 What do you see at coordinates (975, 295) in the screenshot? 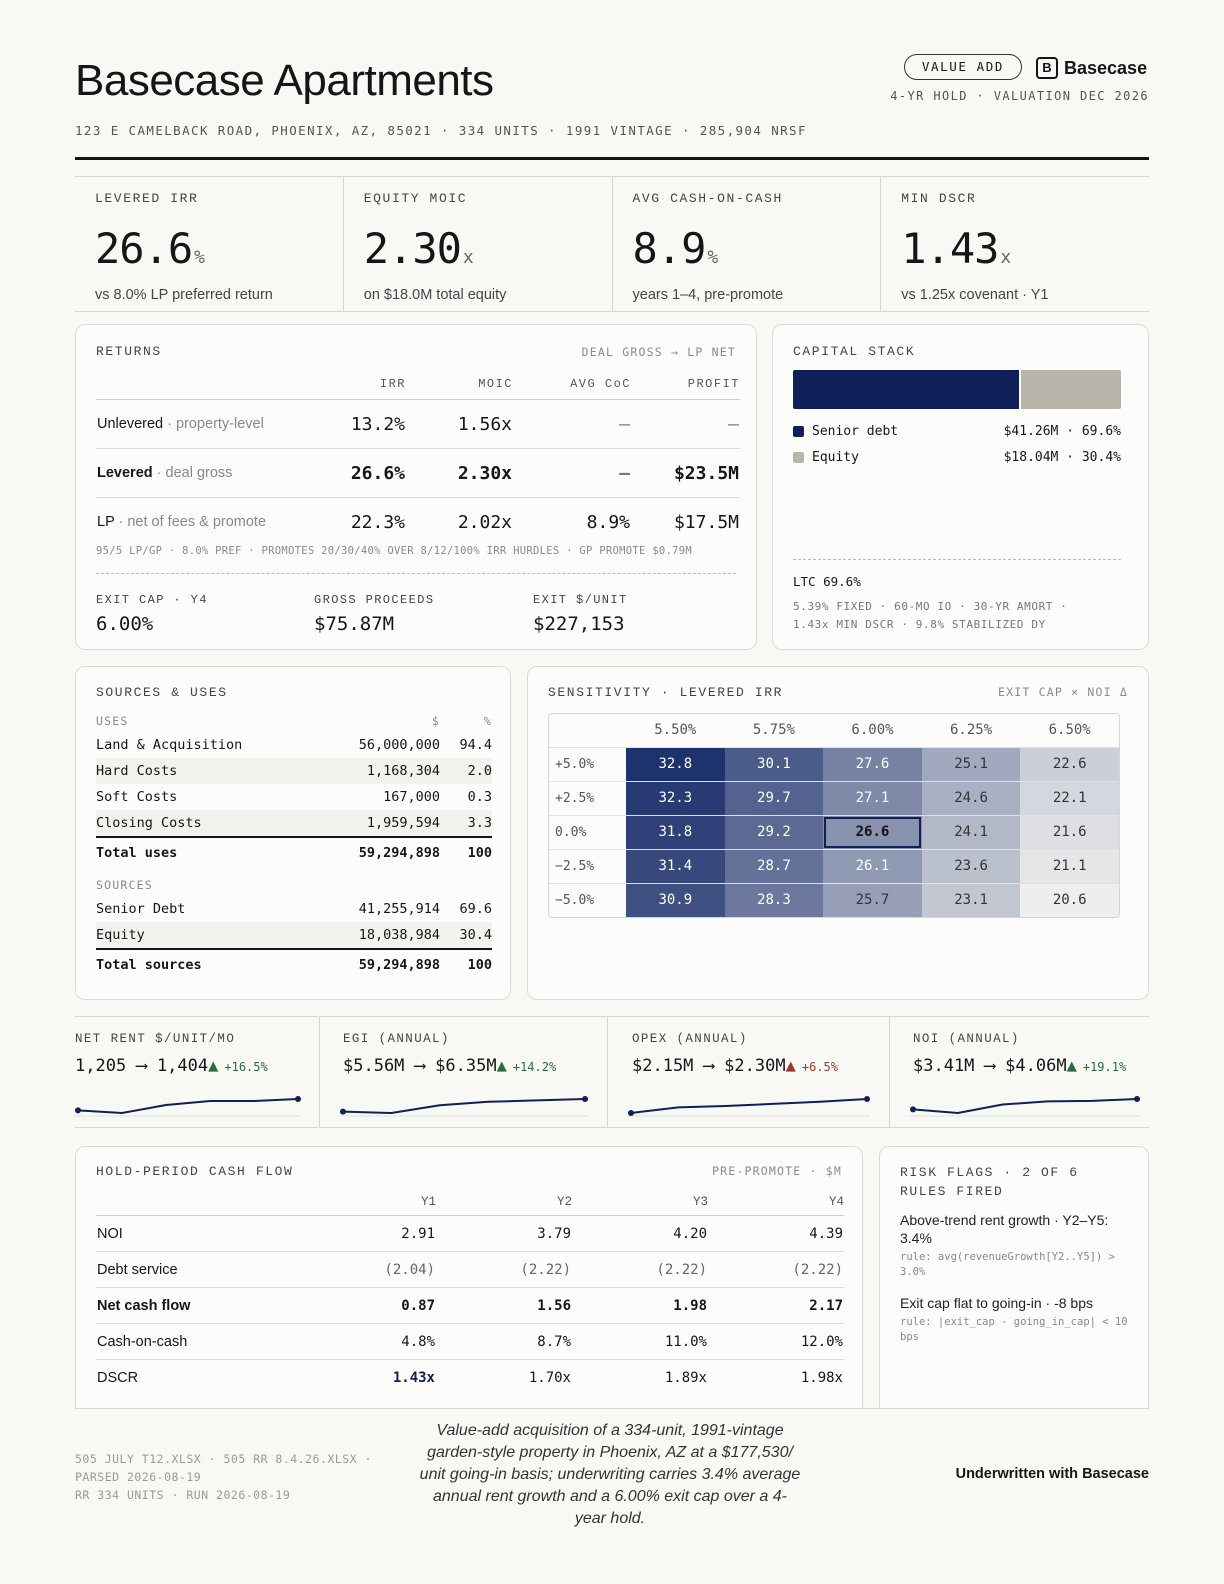
I see `kpi-sub: vs 1.25x covenant · Y1` at bounding box center [975, 295].